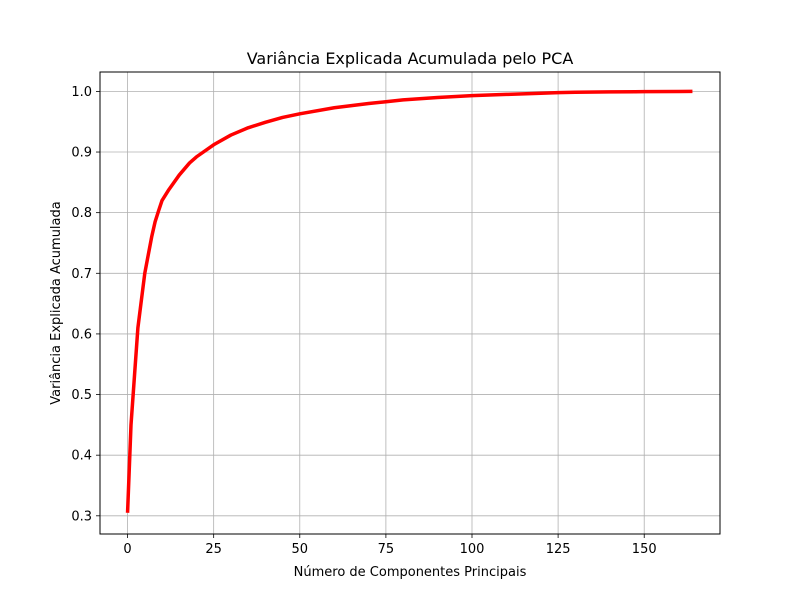 This screenshot has height=600, width=800. Describe the element at coordinates (81, 334) in the screenshot. I see `y-tick-label: 0.6` at that location.